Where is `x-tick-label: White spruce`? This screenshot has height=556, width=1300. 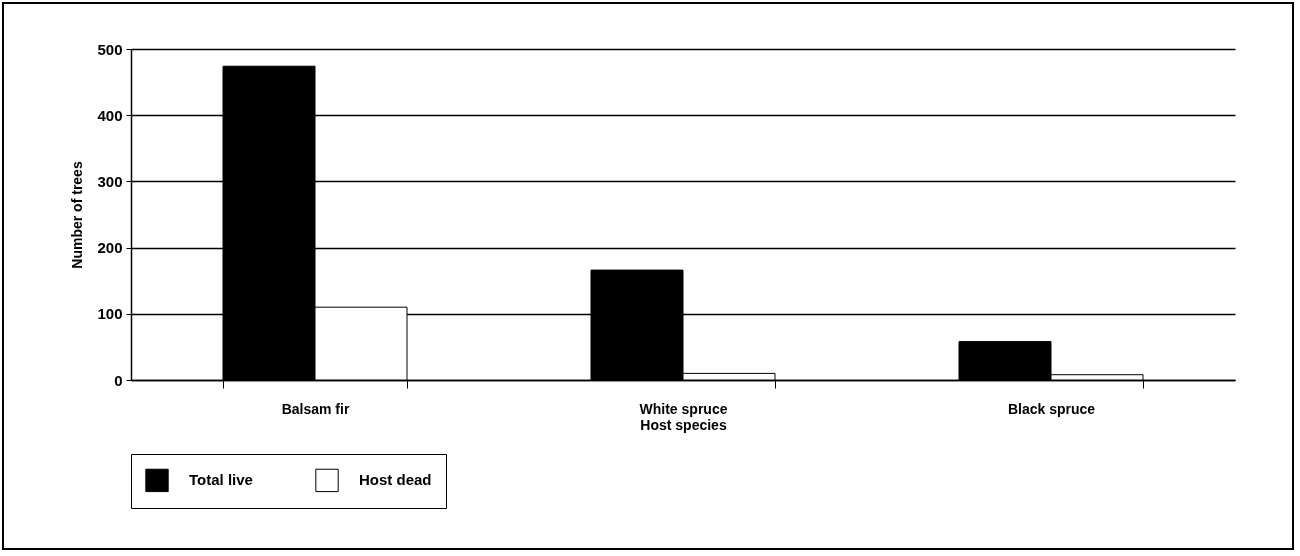
x-tick-label: White spruce is located at coordinates (683, 408).